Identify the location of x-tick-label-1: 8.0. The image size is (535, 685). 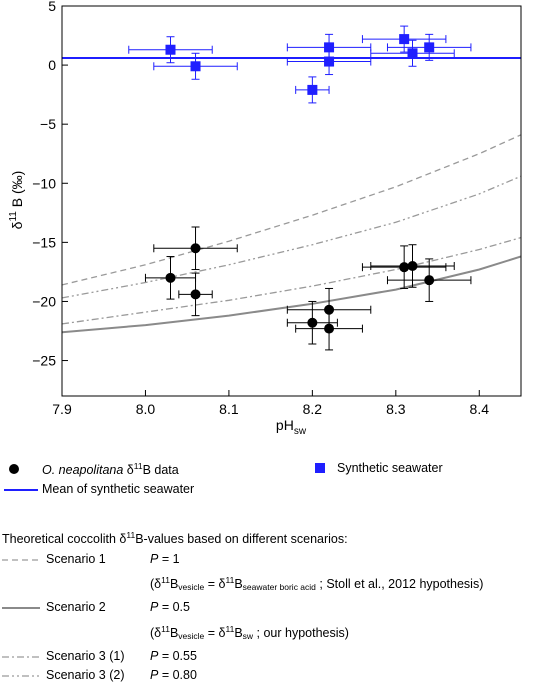
(146, 409).